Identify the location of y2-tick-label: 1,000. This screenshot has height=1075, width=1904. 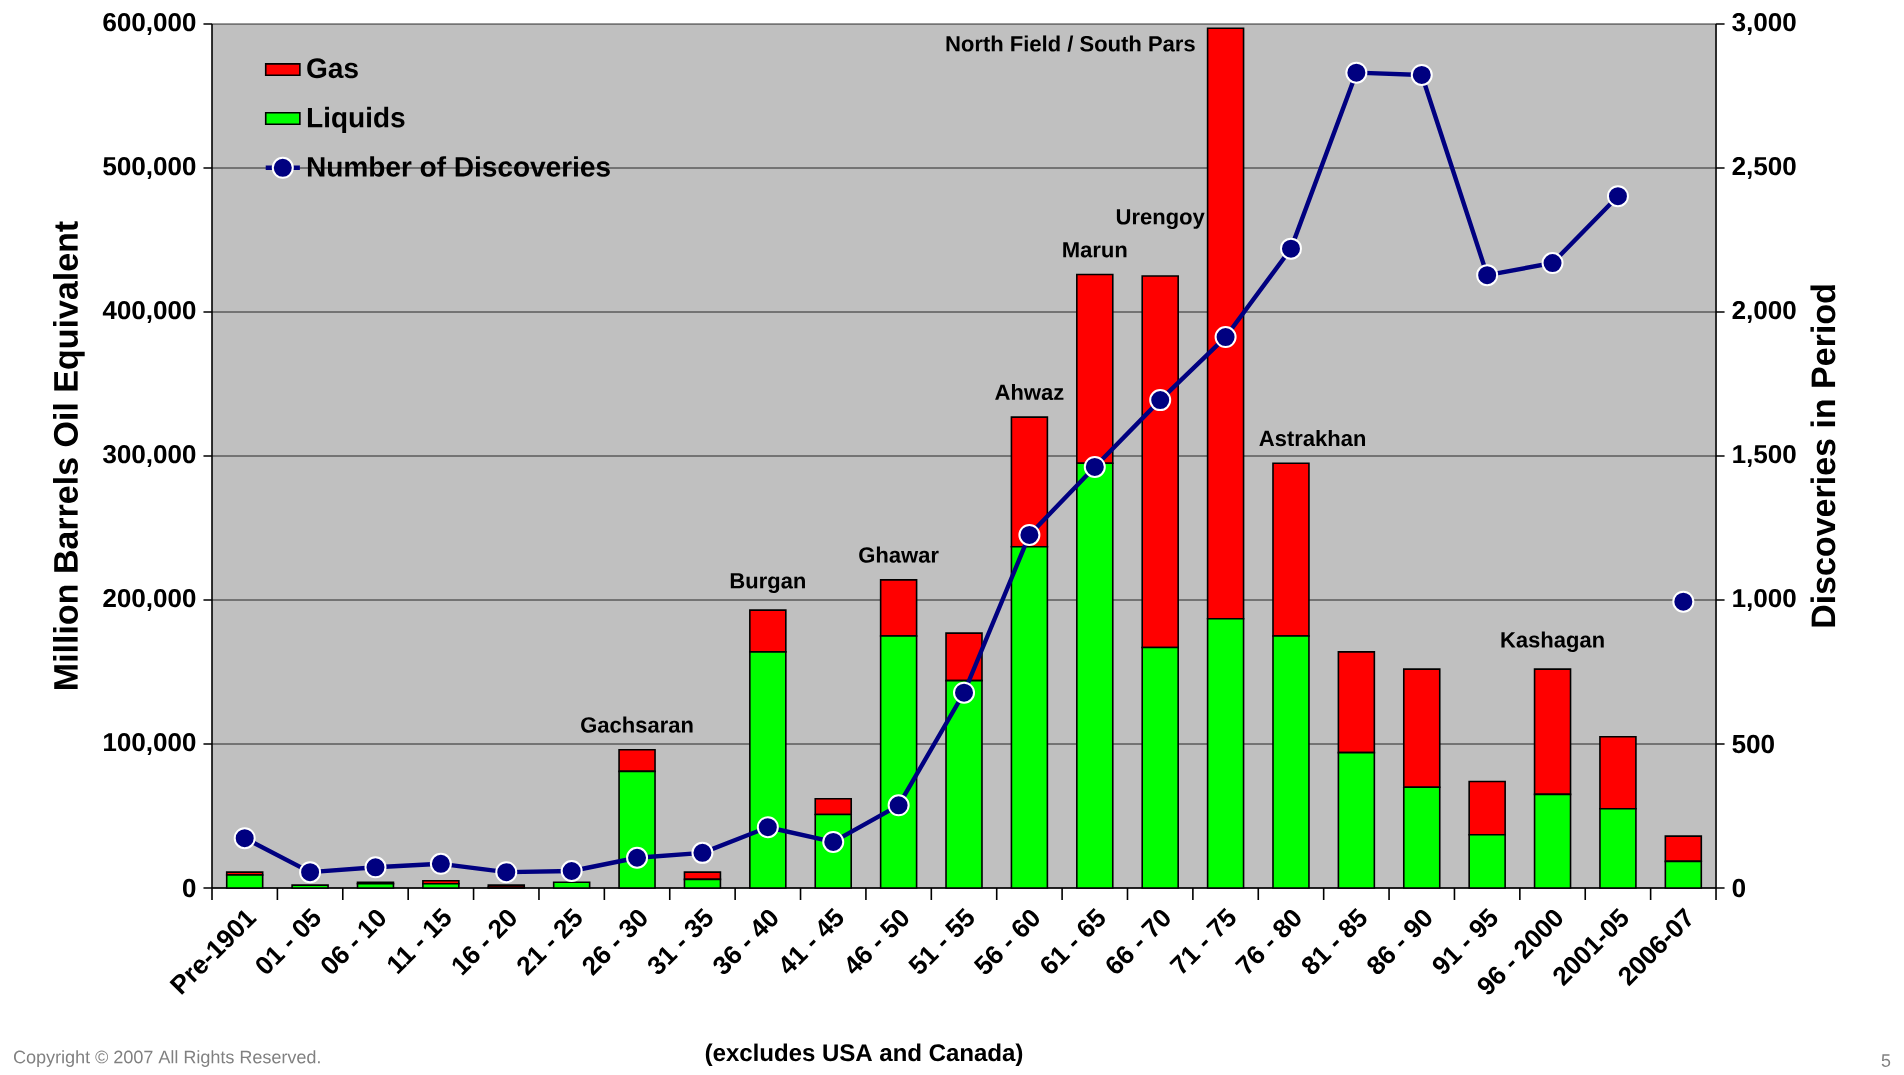
(1764, 600).